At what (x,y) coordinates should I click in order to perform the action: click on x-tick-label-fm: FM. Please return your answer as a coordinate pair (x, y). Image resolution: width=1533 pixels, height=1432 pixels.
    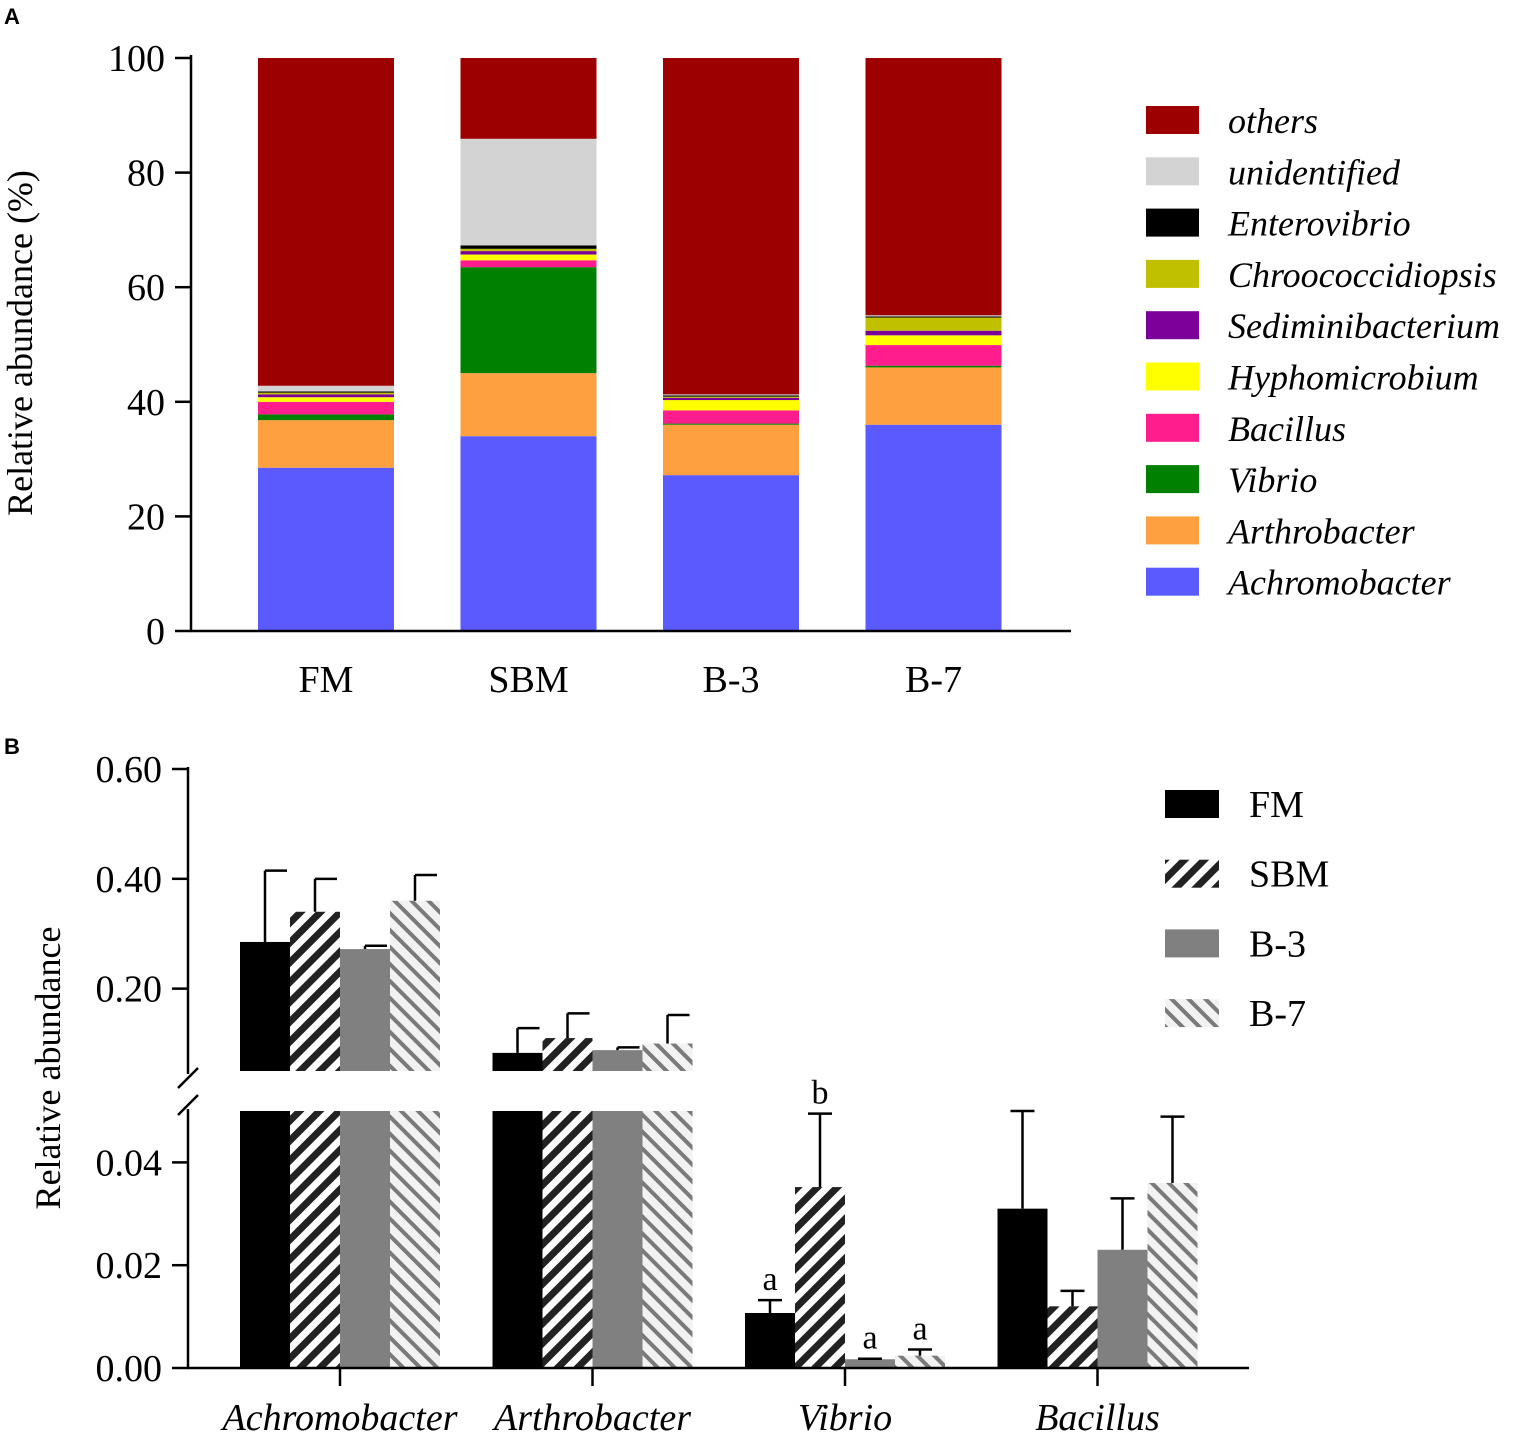
    Looking at the image, I should click on (326, 680).